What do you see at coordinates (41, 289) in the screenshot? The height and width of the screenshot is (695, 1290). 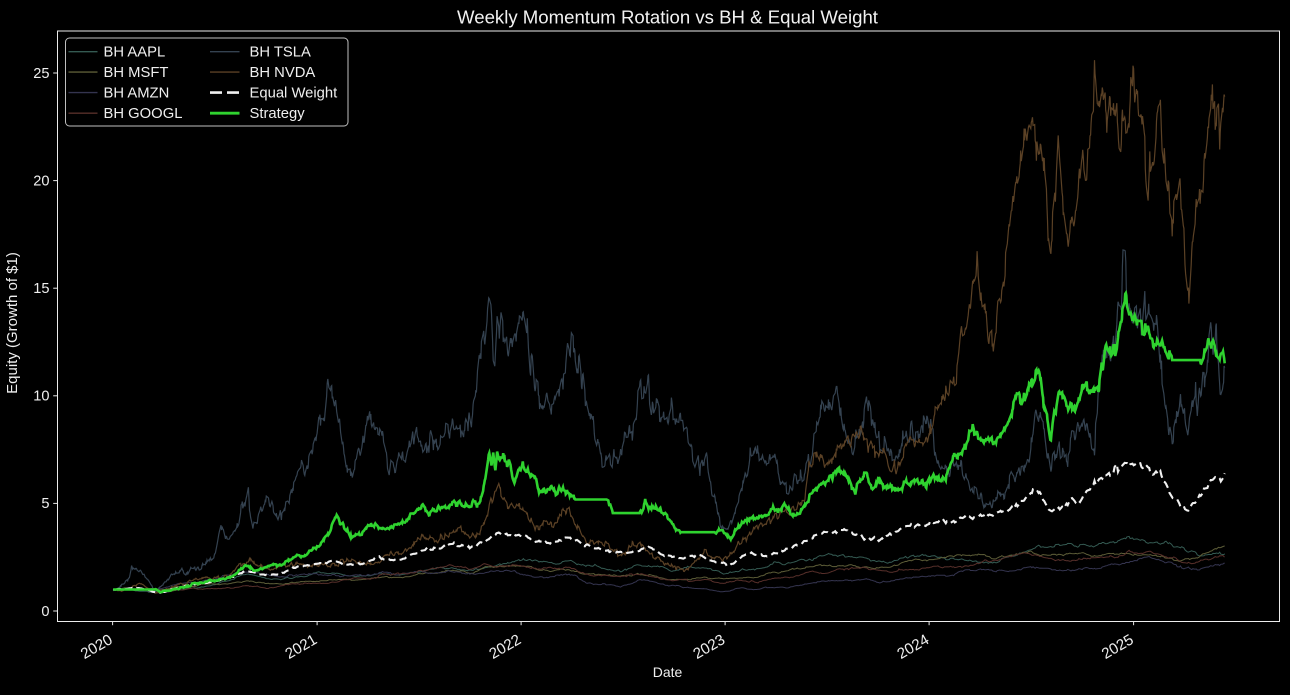 I see `svg-text: 15` at bounding box center [41, 289].